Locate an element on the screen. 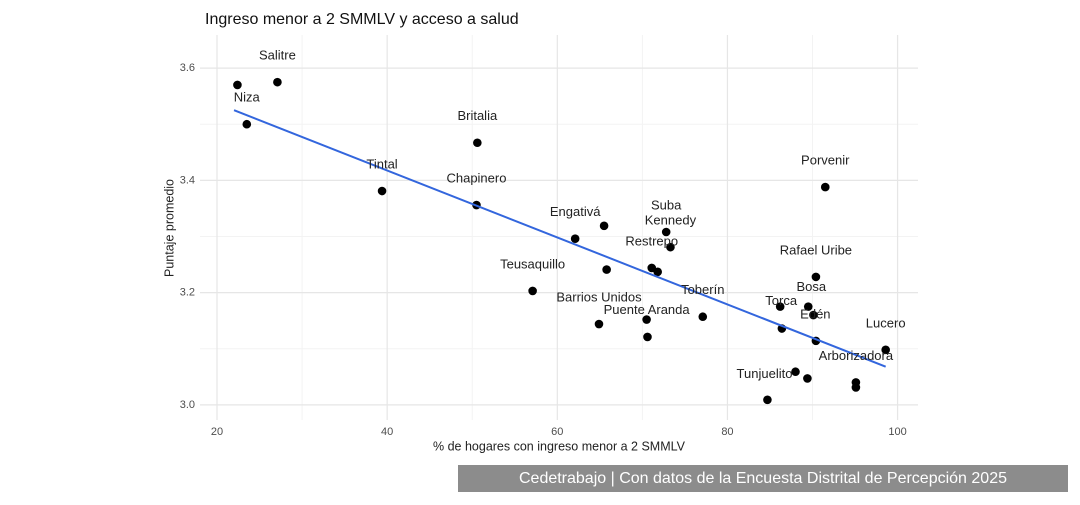 The width and height of the screenshot is (1080, 505). point-label: Torca is located at coordinates (781, 300).